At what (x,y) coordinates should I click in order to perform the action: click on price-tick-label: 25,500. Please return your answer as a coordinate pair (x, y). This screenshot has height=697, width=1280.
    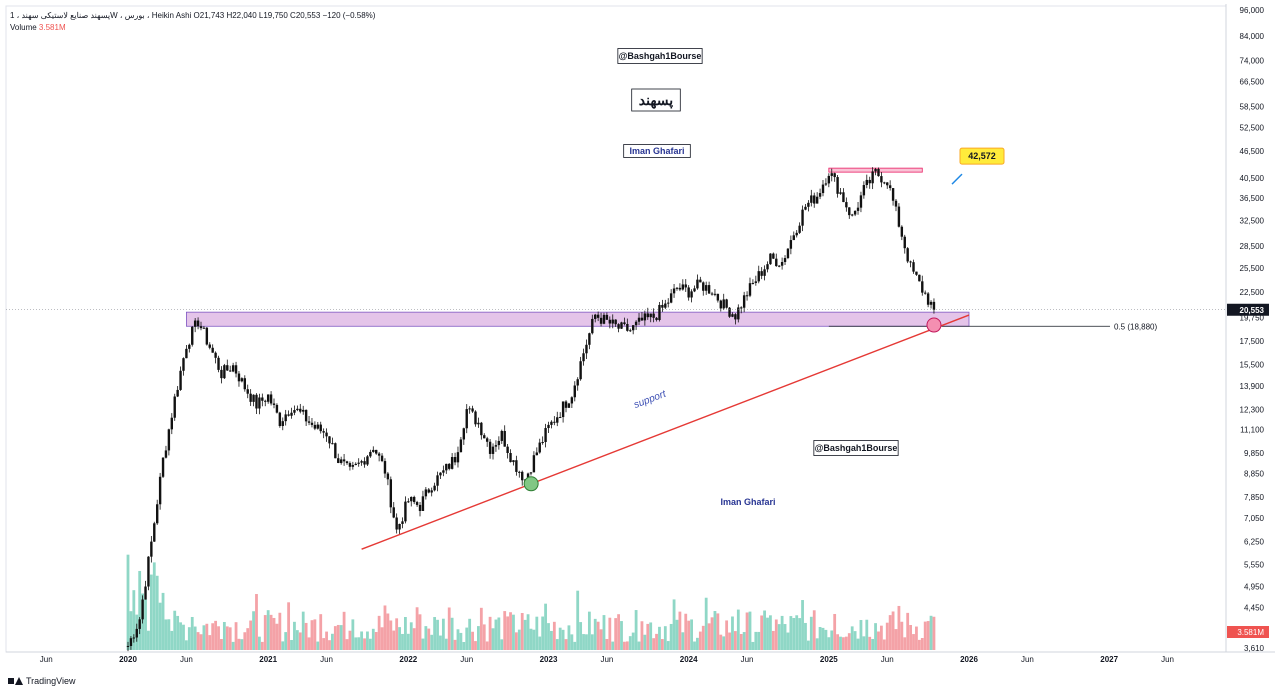
    Looking at the image, I should click on (1252, 268).